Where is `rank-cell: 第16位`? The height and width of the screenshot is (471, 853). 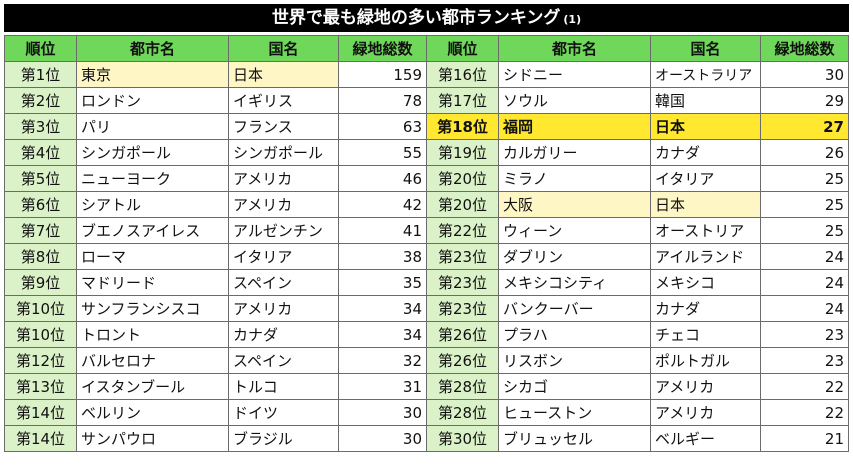 rank-cell: 第16位 is located at coordinates (462, 74).